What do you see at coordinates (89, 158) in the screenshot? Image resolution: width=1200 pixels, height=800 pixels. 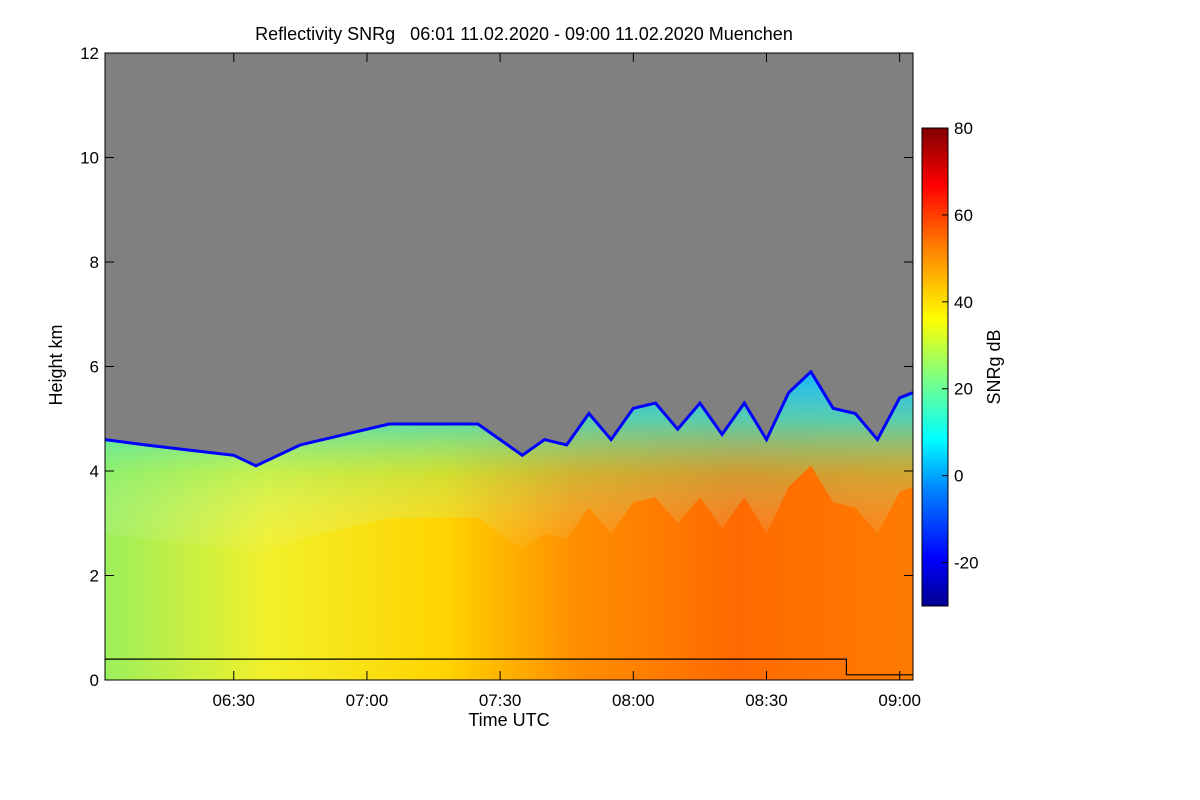 I see `y-tick-label: 10` at bounding box center [89, 158].